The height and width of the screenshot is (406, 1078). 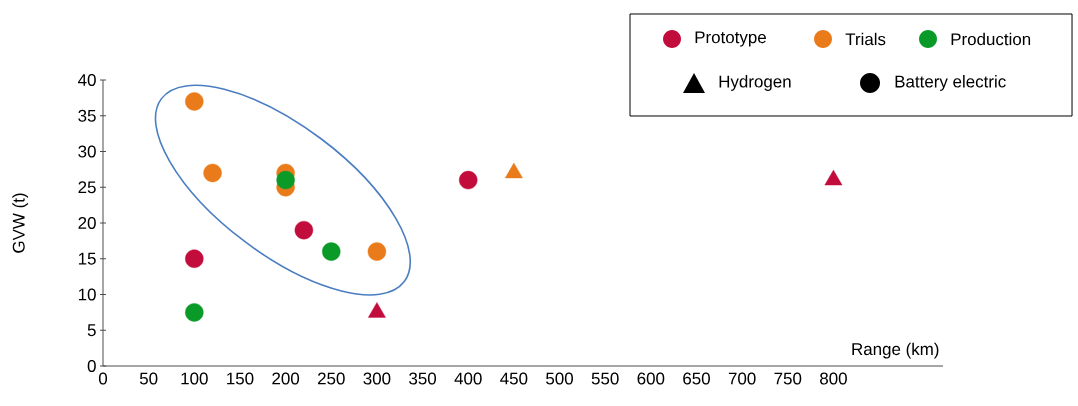 I want to click on x-tick-label: 750, so click(x=788, y=378).